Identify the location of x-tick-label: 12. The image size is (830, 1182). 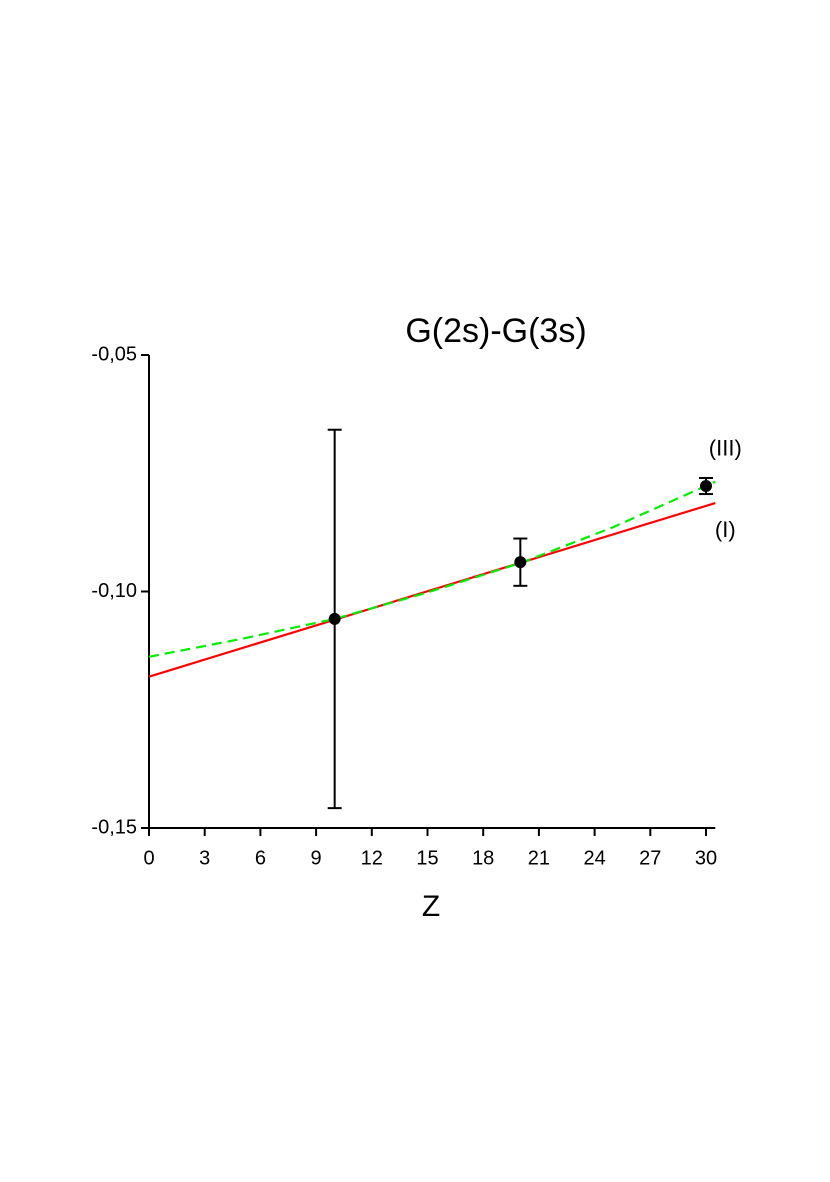
(372, 858).